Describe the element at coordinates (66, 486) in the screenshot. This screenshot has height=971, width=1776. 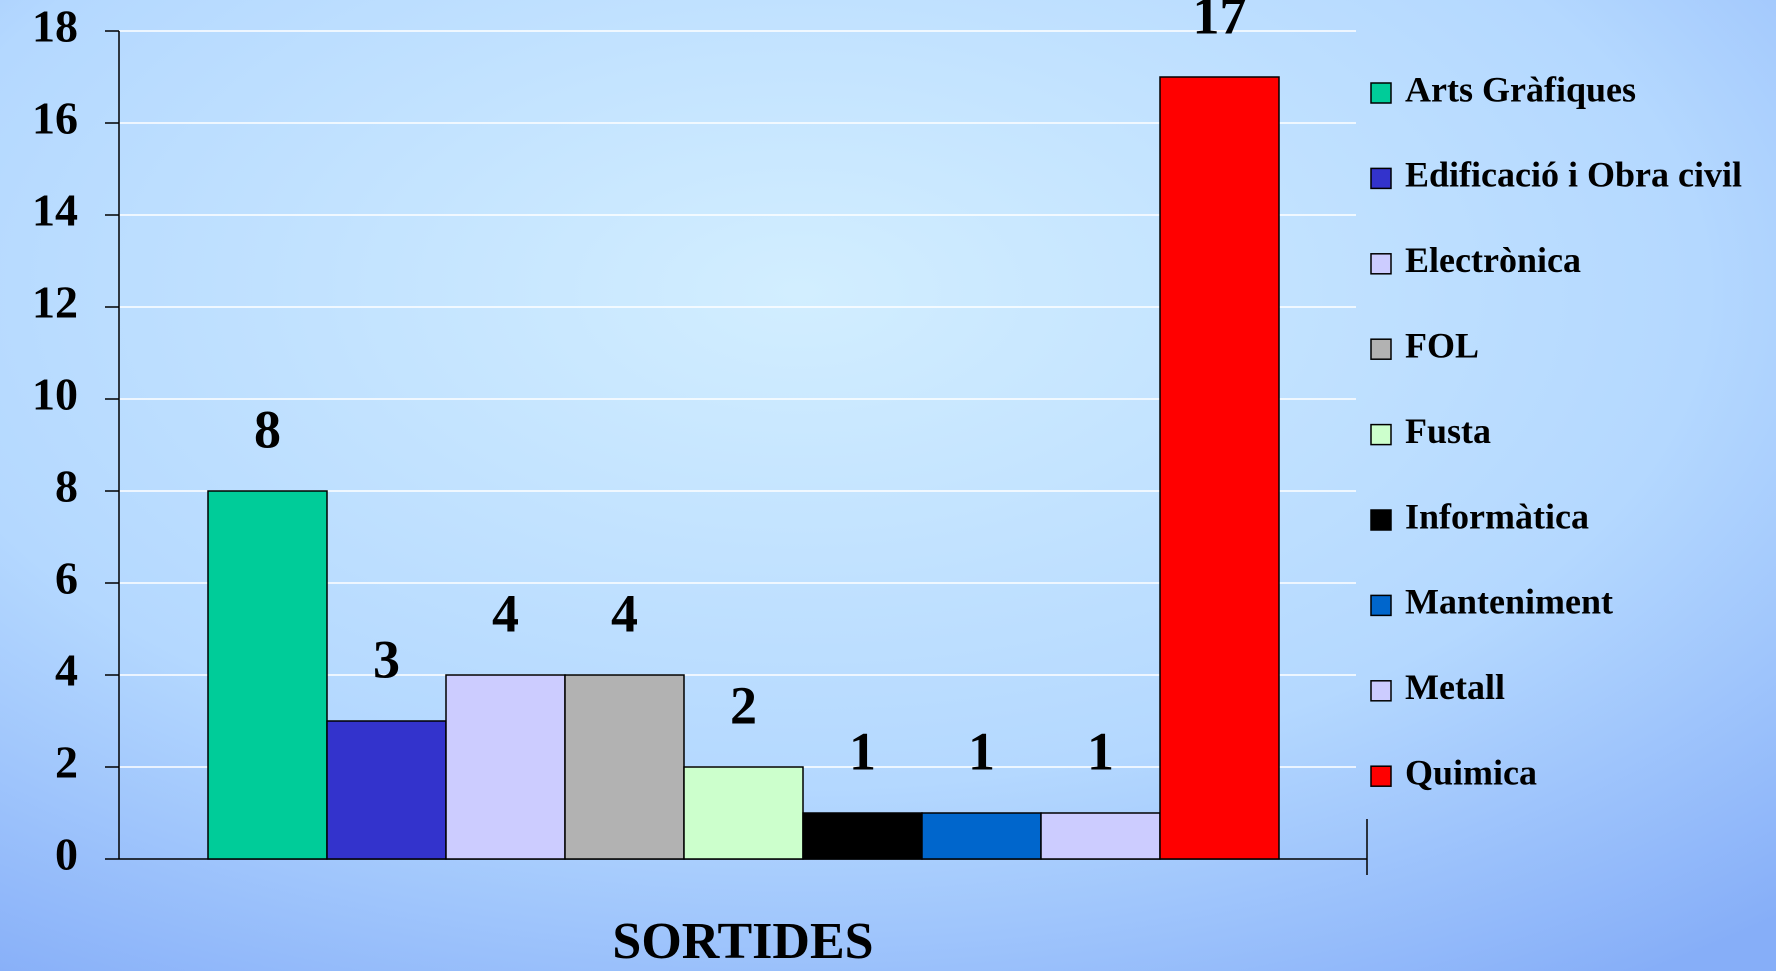
I see `y-tick-label: 8` at that location.